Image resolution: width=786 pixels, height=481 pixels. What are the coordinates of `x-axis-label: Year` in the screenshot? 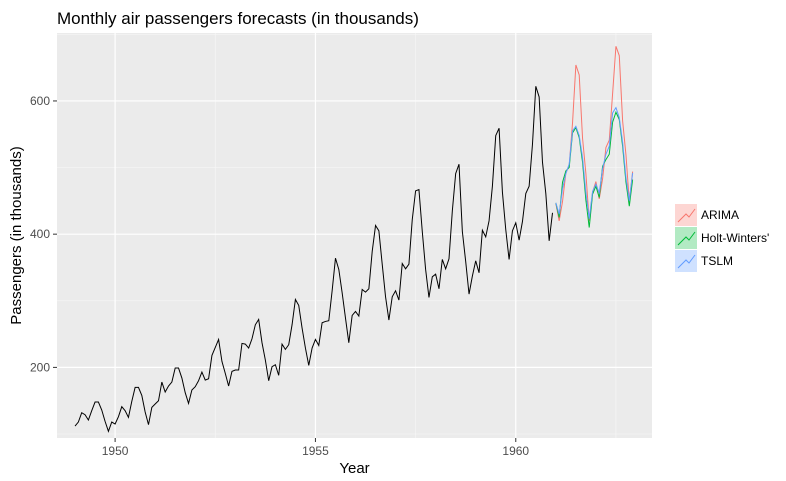 It's located at (354, 468).